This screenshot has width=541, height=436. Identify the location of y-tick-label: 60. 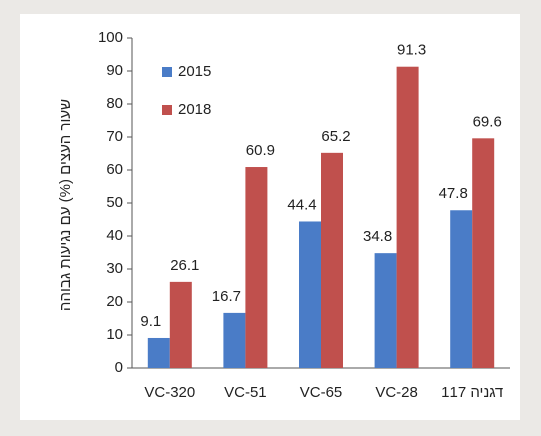
(114, 169).